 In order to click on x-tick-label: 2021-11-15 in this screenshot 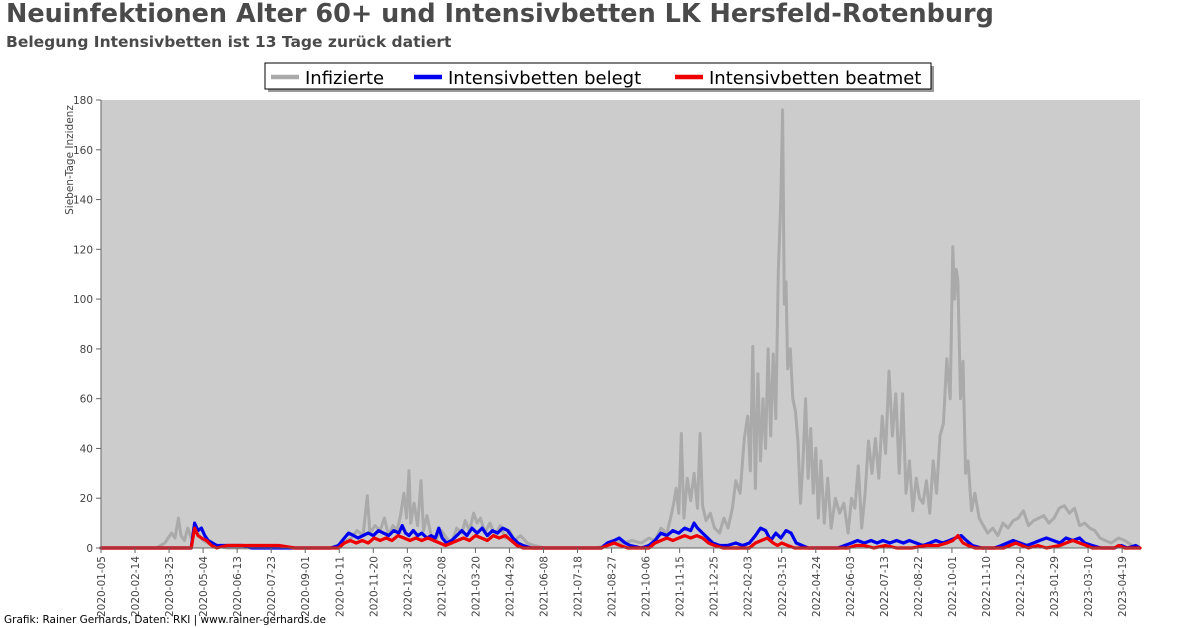, I will do `click(681, 586)`.